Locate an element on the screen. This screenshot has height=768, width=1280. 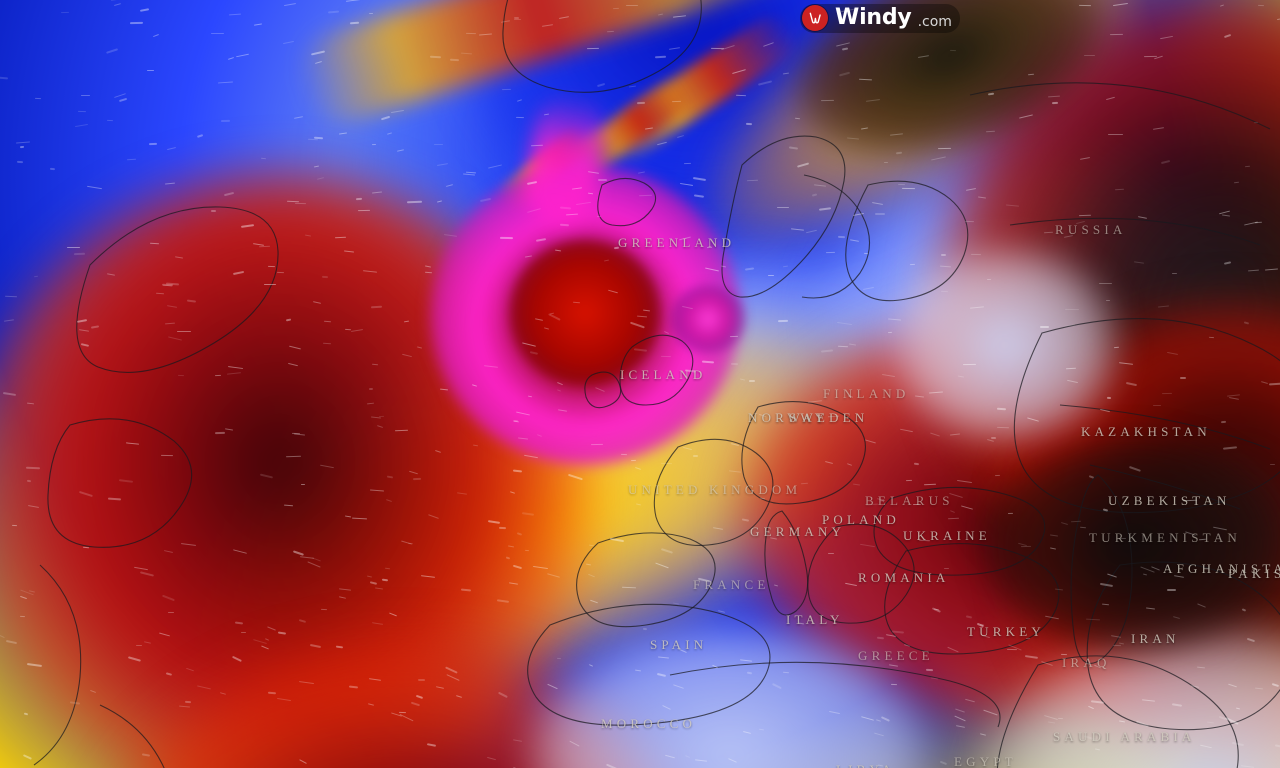
windy-logo: Windy .com is located at coordinates (880, 18).